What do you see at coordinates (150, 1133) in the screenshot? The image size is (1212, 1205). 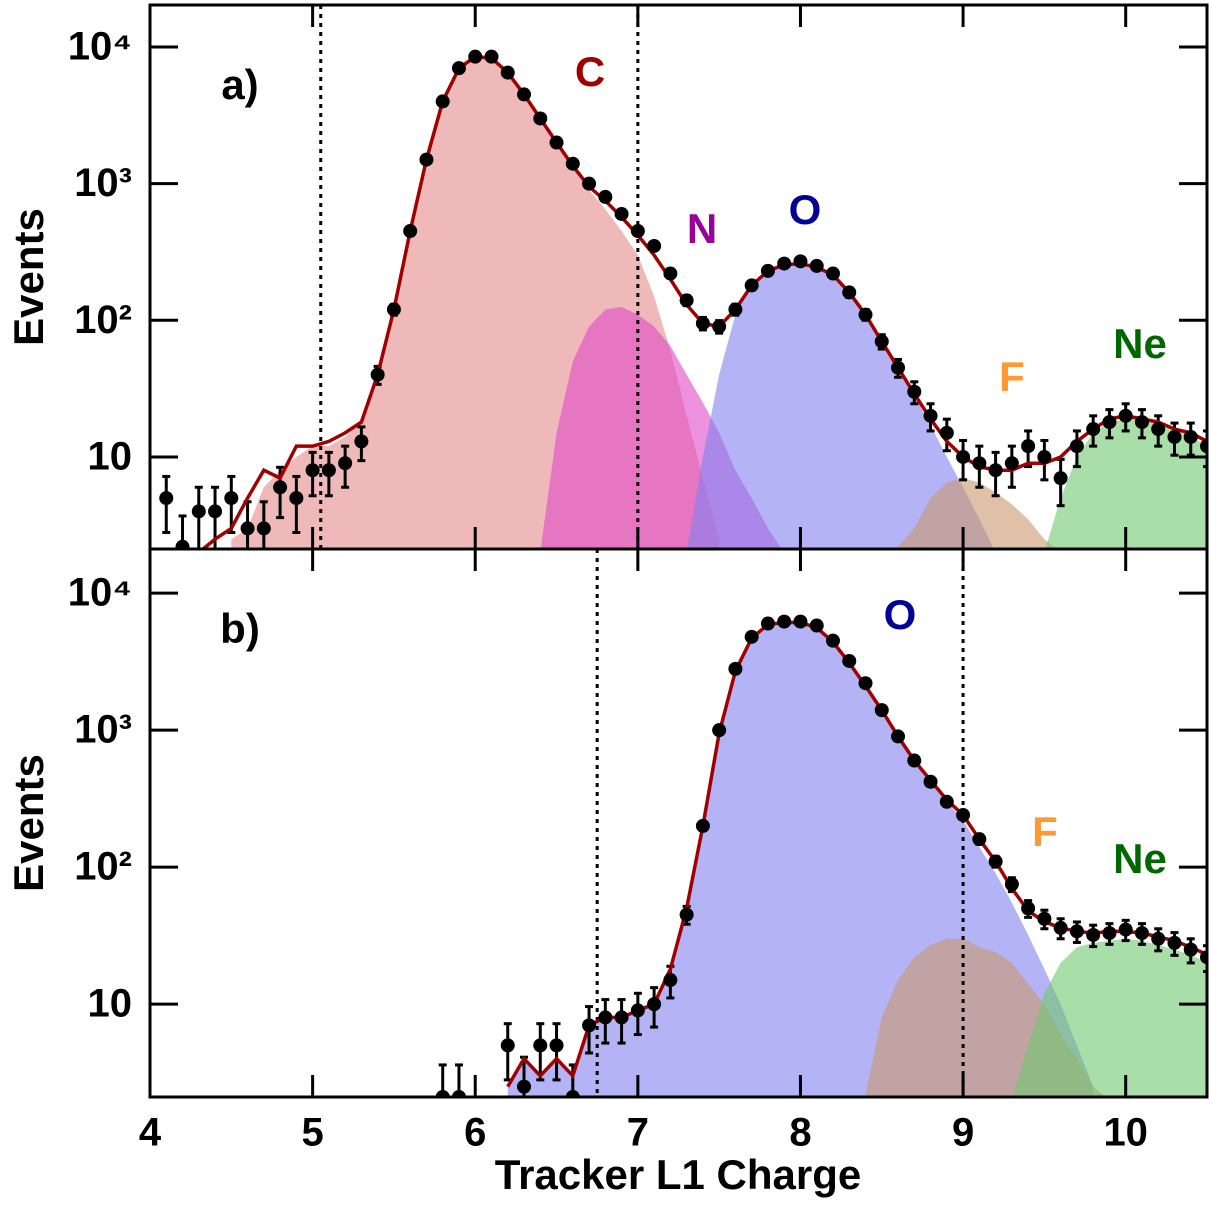 I see `x-tick-label: 4` at bounding box center [150, 1133].